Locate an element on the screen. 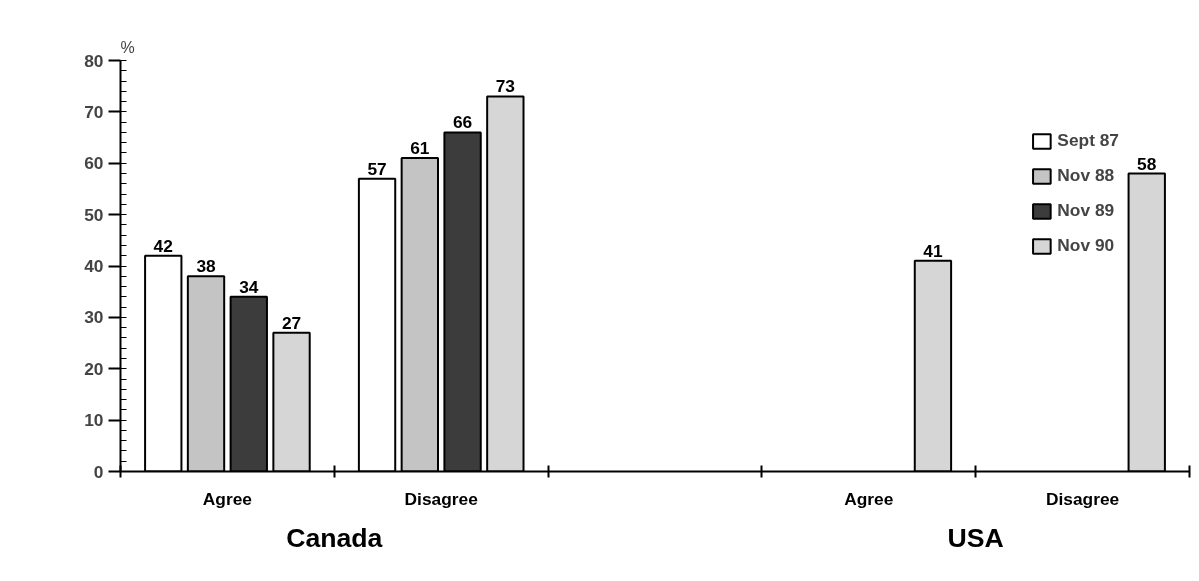  y-tick-label: 70 is located at coordinates (94, 111).